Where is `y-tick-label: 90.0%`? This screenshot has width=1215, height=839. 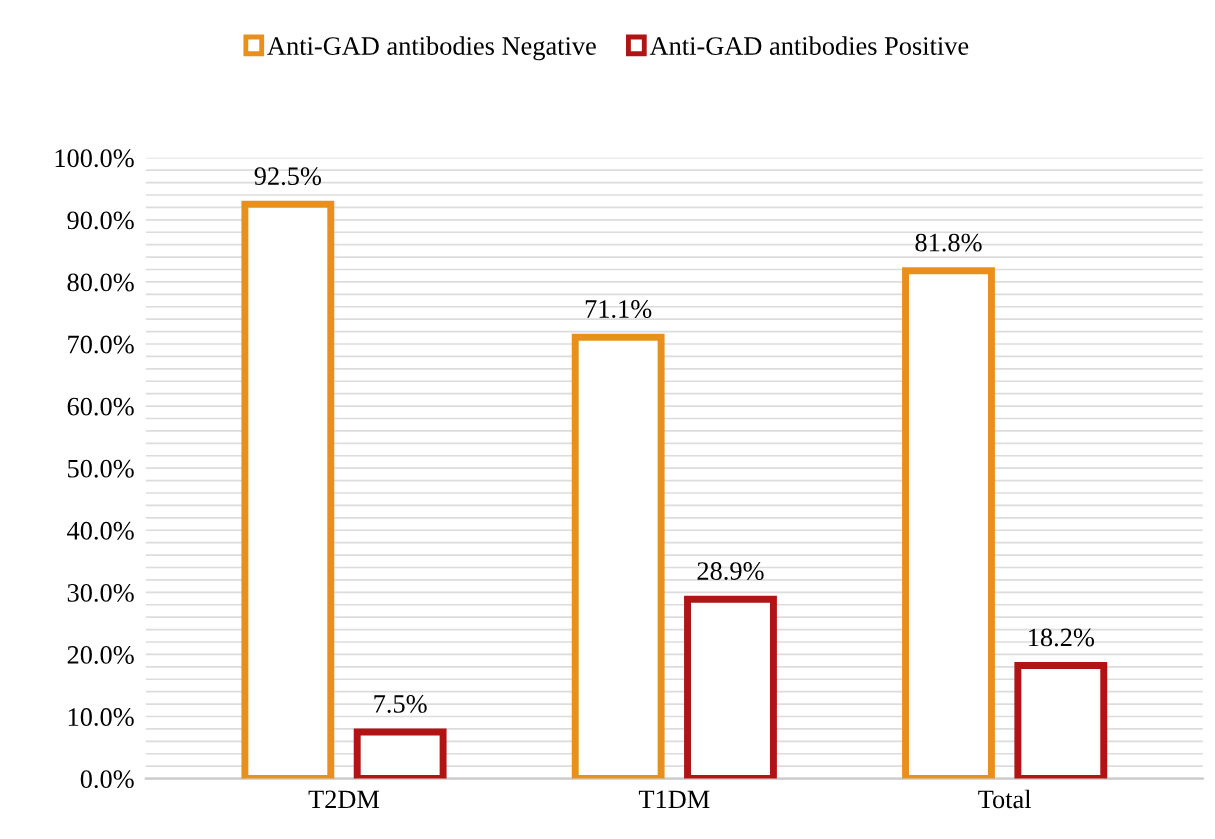 y-tick-label: 90.0% is located at coordinates (100, 220).